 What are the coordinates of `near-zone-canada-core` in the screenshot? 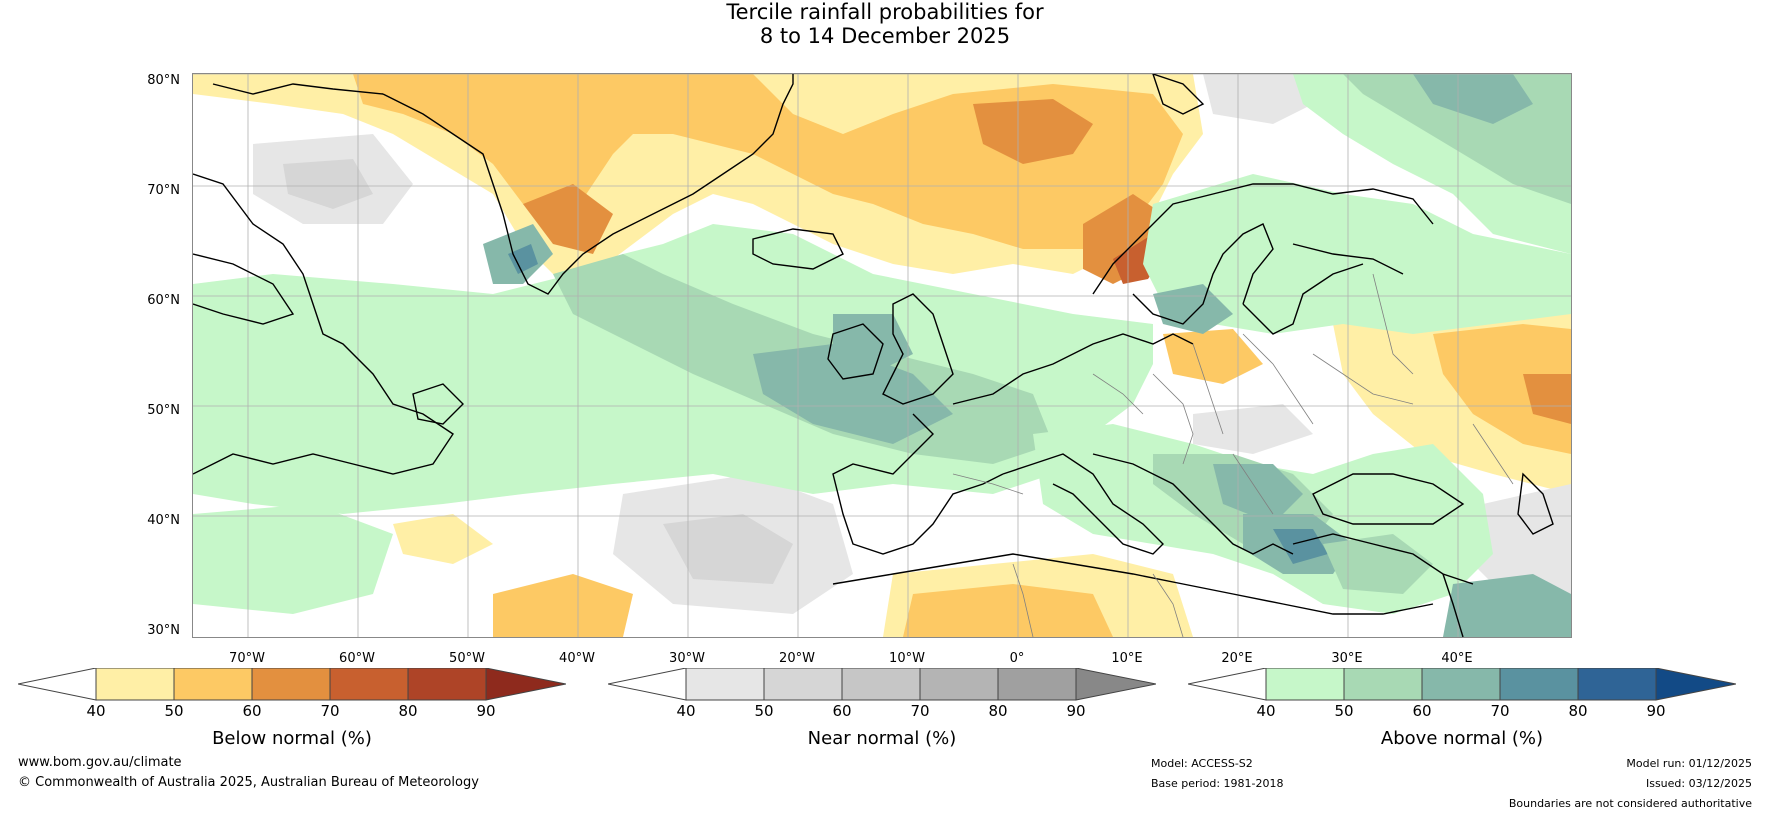 It's located at (328, 184).